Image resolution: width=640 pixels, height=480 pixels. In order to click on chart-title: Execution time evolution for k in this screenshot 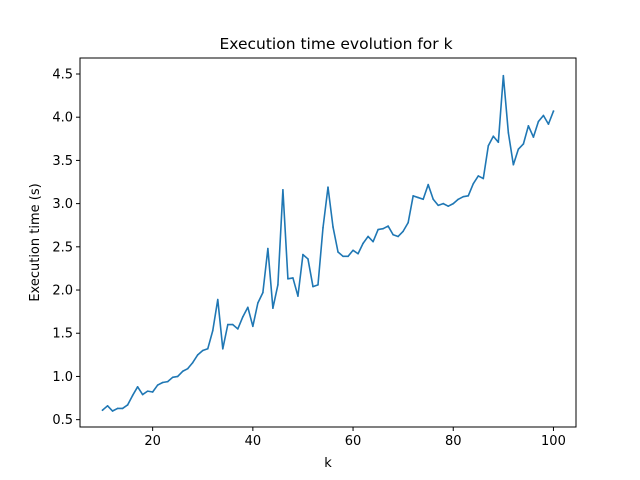, I will do `click(335, 44)`.